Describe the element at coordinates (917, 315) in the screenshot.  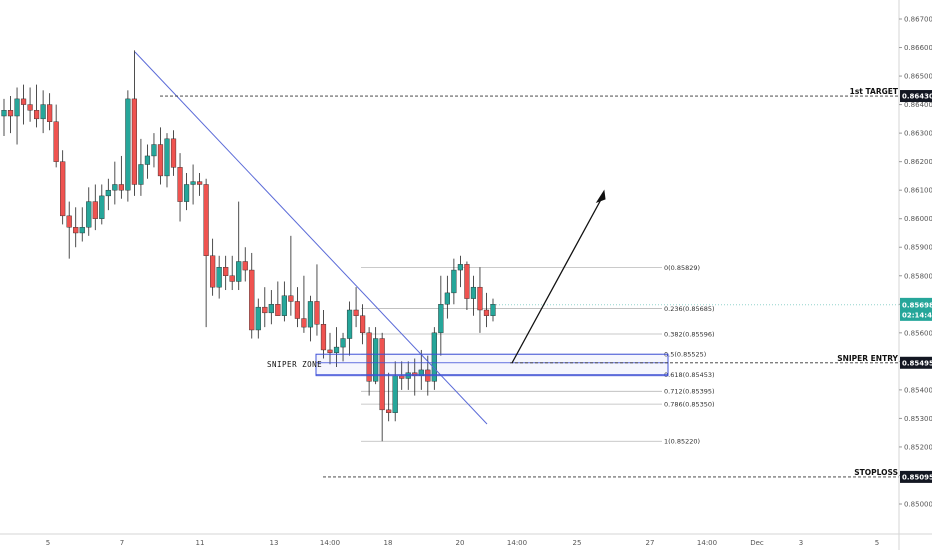
I see `countdown-label: 02:14:43` at that location.